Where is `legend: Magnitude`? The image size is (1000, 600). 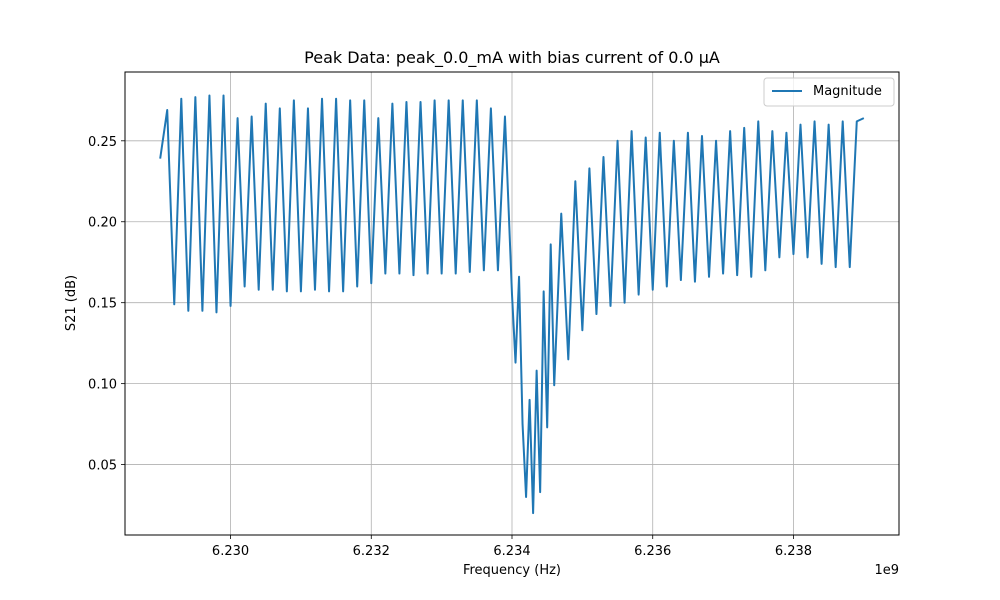
legend: Magnitude is located at coordinates (829, 92).